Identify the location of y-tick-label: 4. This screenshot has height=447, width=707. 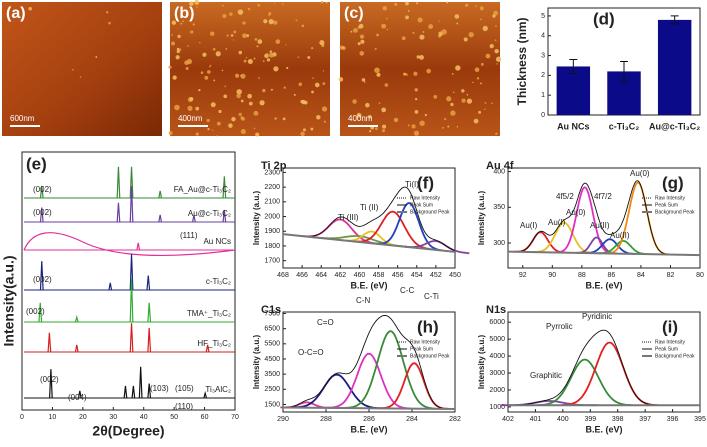
(543, 36).